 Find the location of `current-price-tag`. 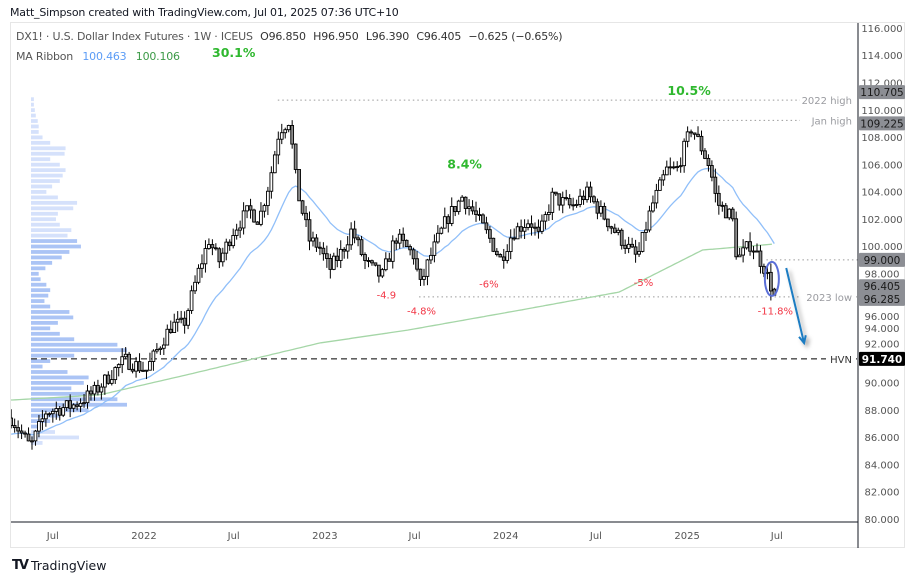

current-price-tag is located at coordinates (882, 286).